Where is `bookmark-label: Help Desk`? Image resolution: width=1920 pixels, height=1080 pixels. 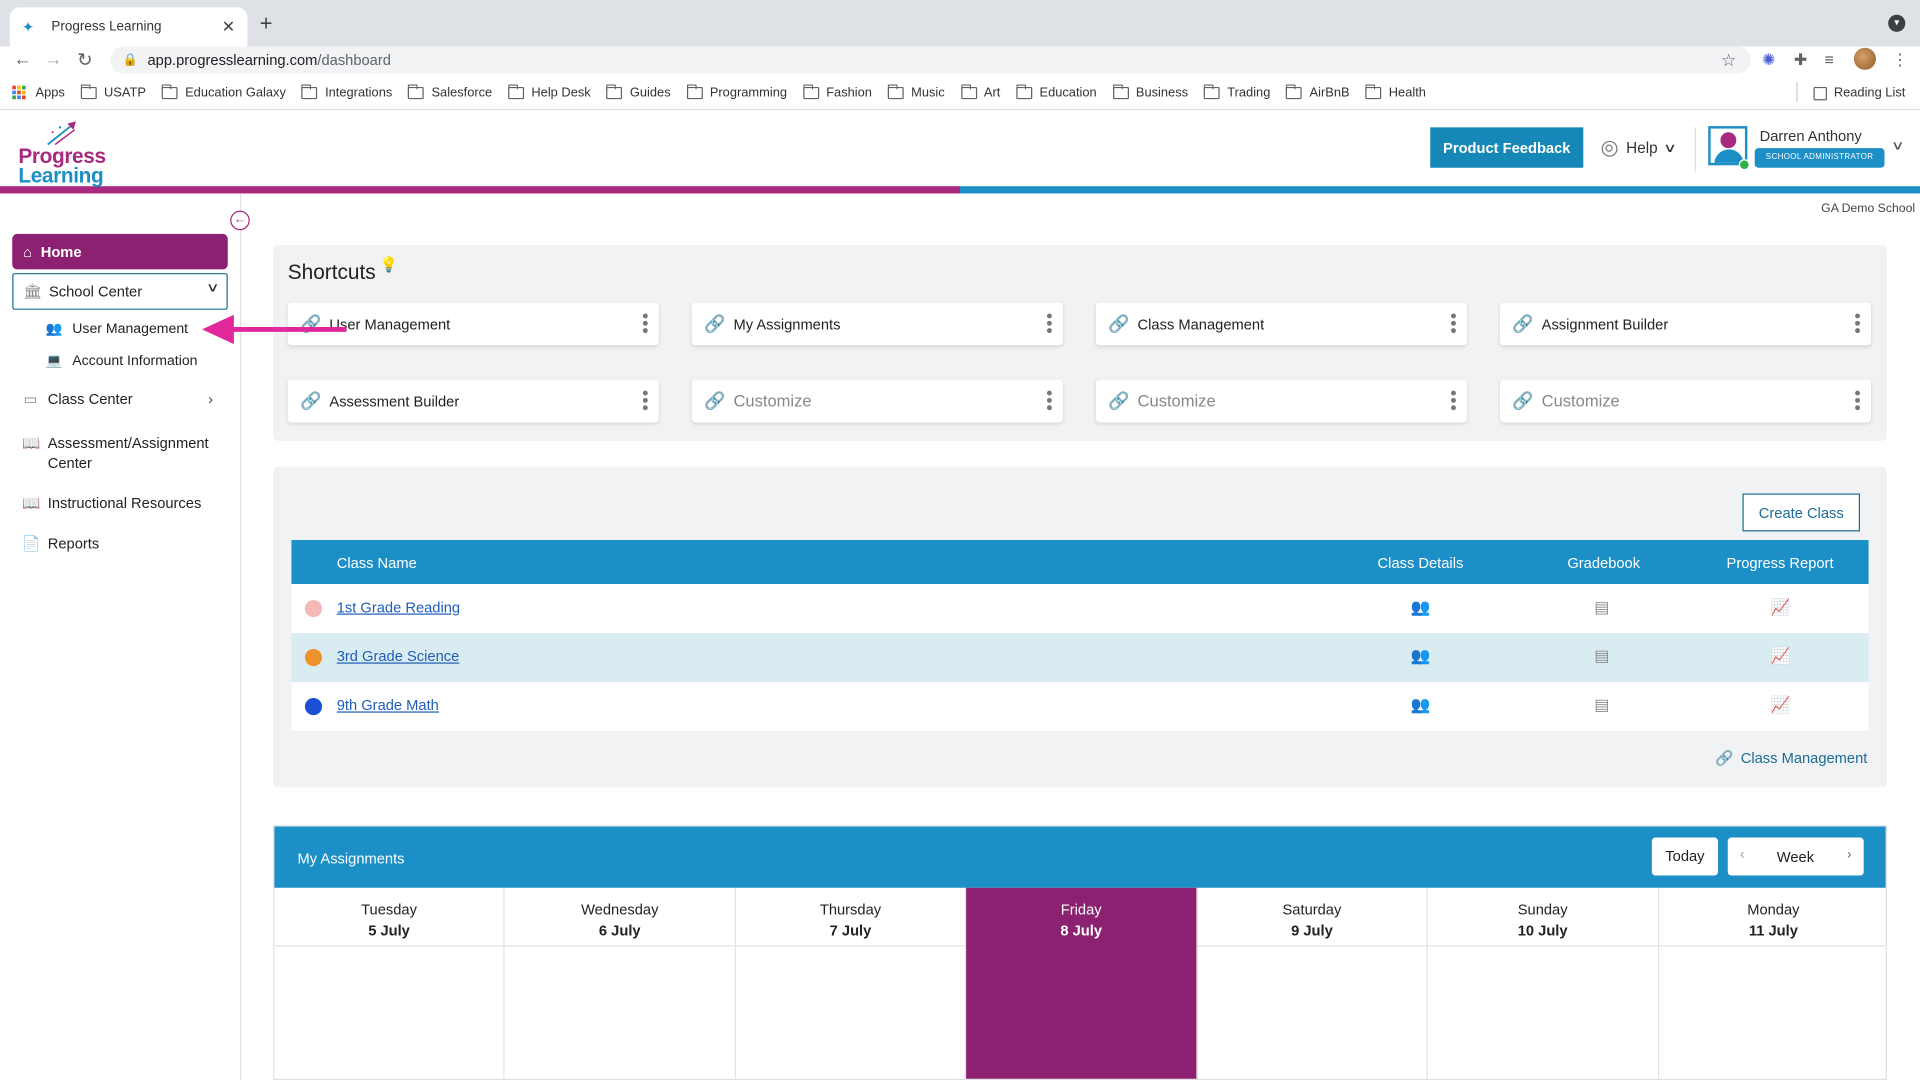 bookmark-label: Help Desk is located at coordinates (561, 92).